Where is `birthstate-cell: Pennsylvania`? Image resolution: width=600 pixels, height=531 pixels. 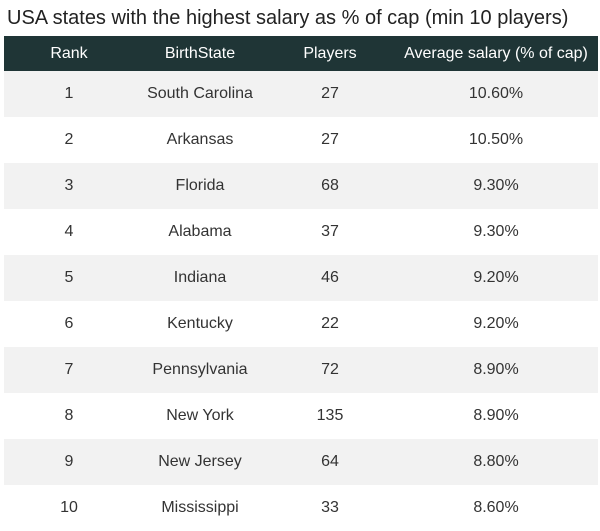 birthstate-cell: Pennsylvania is located at coordinates (200, 369).